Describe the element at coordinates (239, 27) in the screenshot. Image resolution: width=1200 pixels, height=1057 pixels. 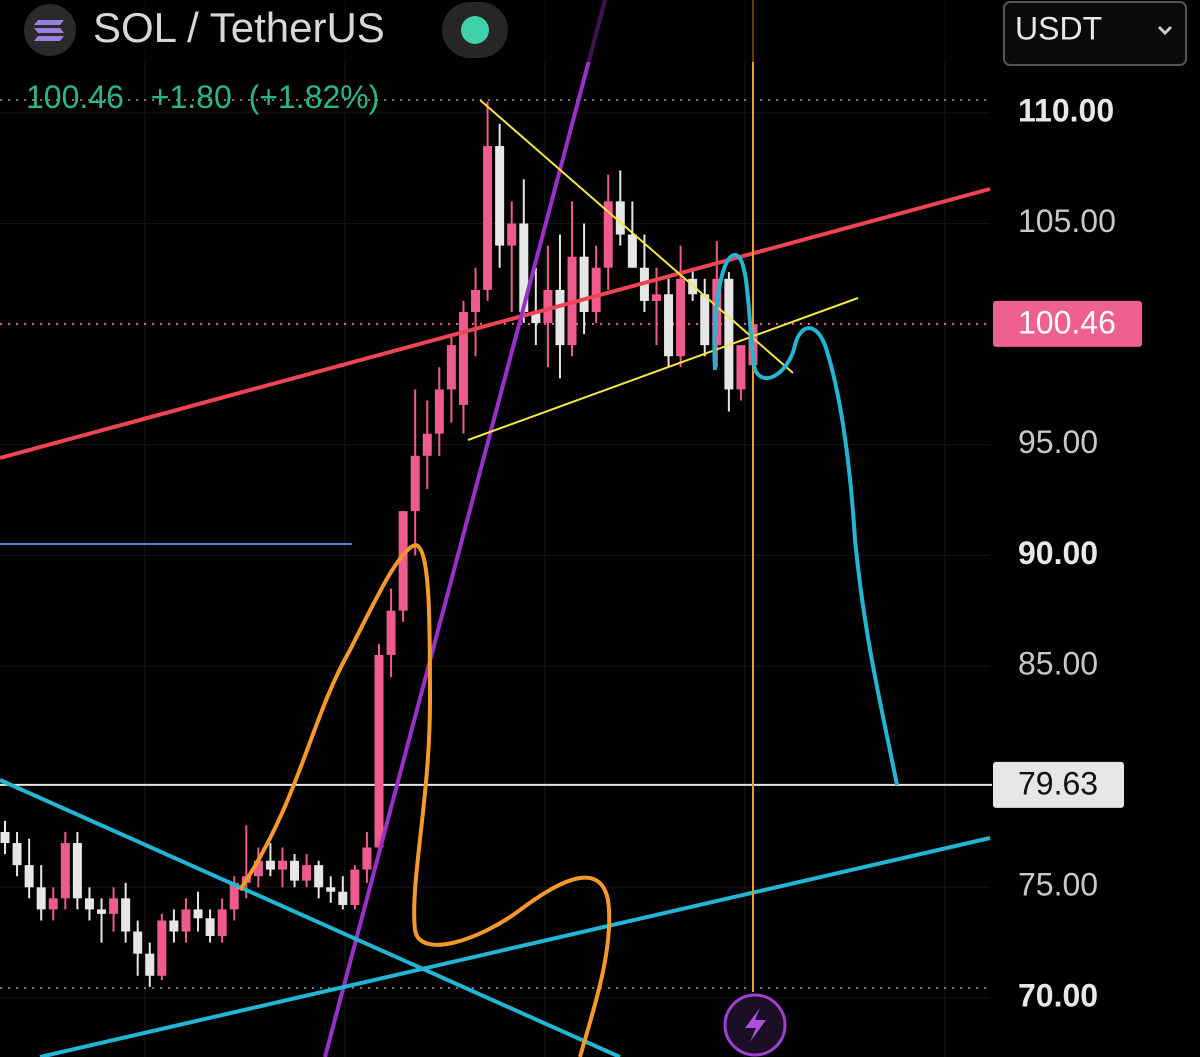
I see `symbol: SOL / TetherUS` at that location.